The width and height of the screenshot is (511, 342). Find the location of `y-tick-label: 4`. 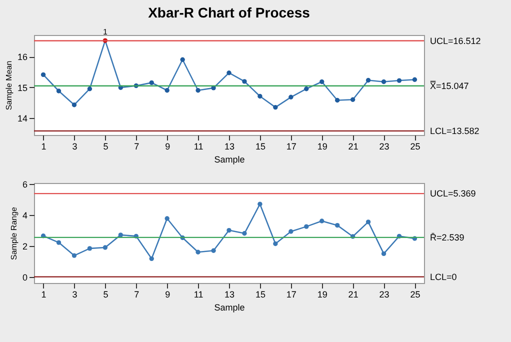

y-tick-label: 4 is located at coordinates (25, 215).